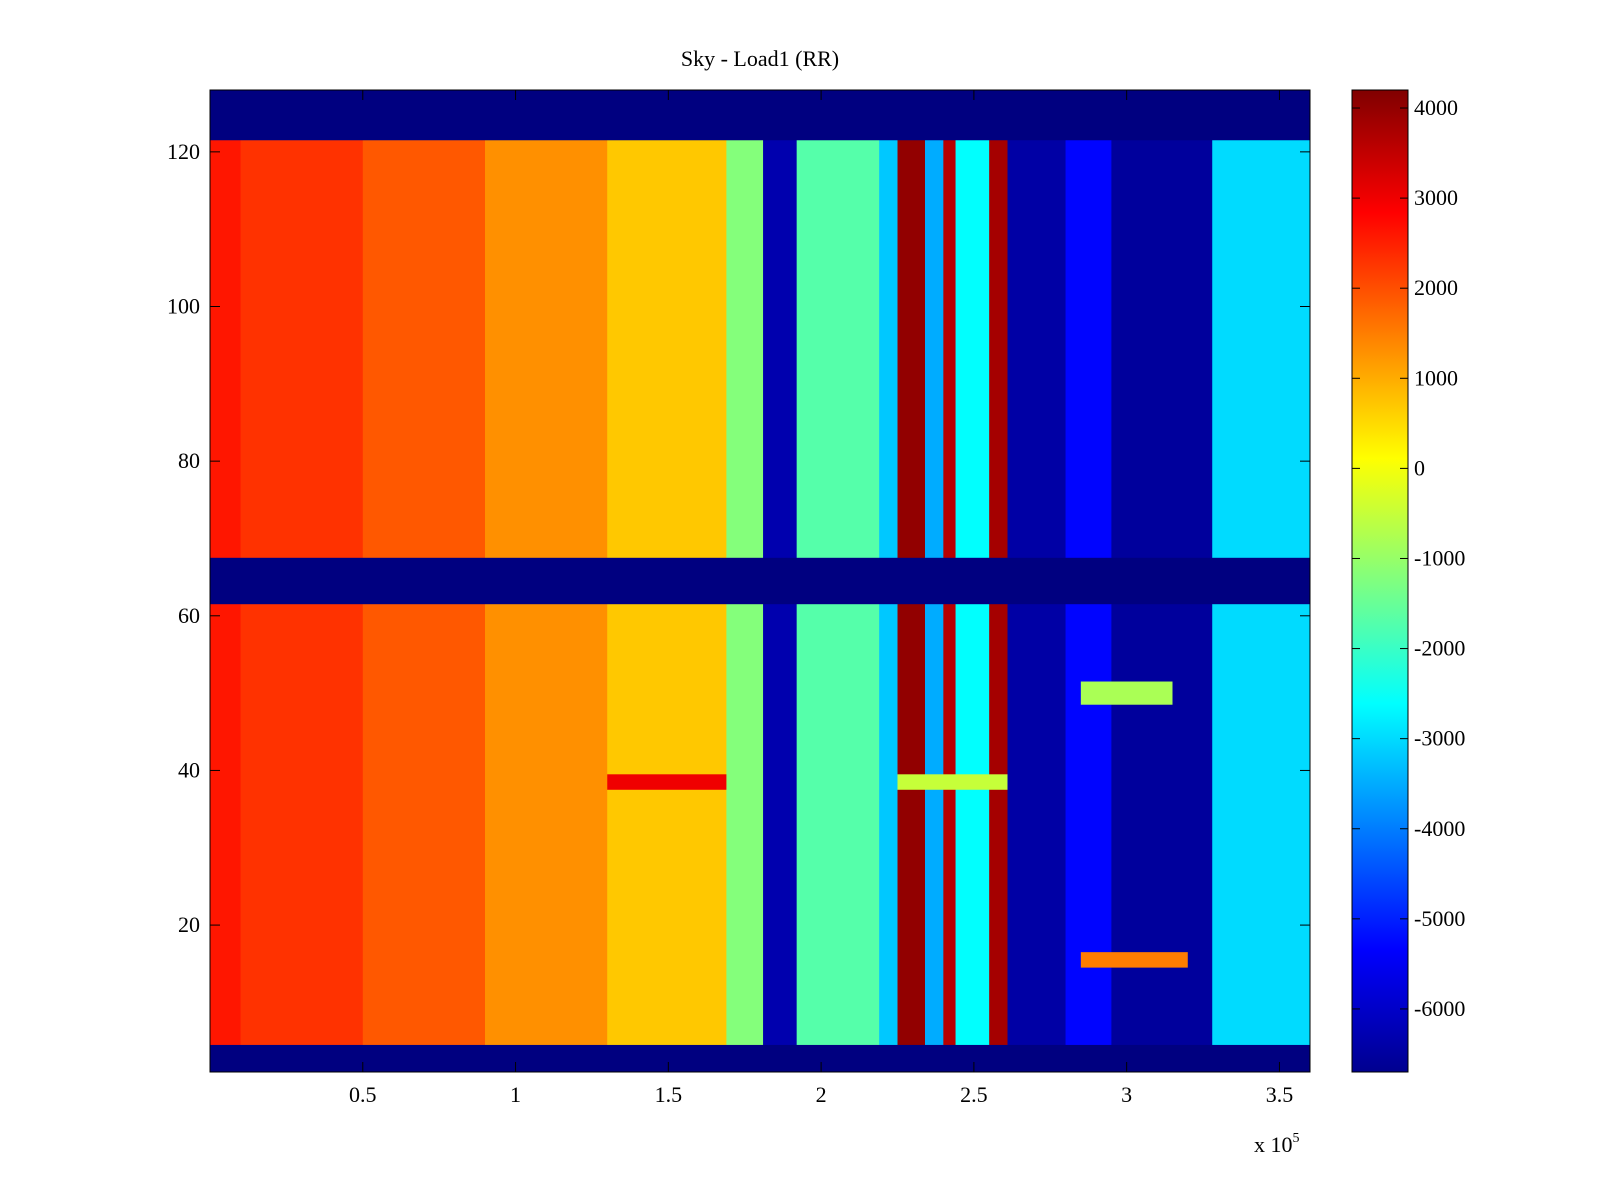 This screenshot has height=1200, width=1600. What do you see at coordinates (821, 1094) in the screenshot?
I see `x-tick-label: 2` at bounding box center [821, 1094].